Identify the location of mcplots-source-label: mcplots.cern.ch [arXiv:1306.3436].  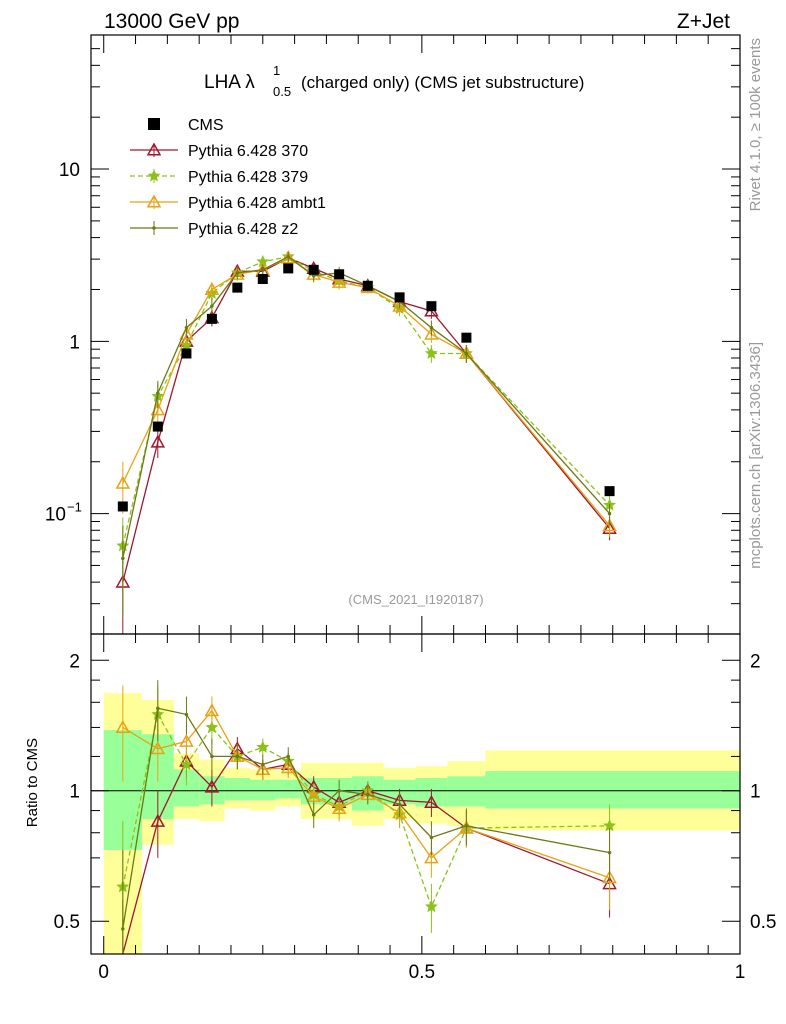
(755, 455).